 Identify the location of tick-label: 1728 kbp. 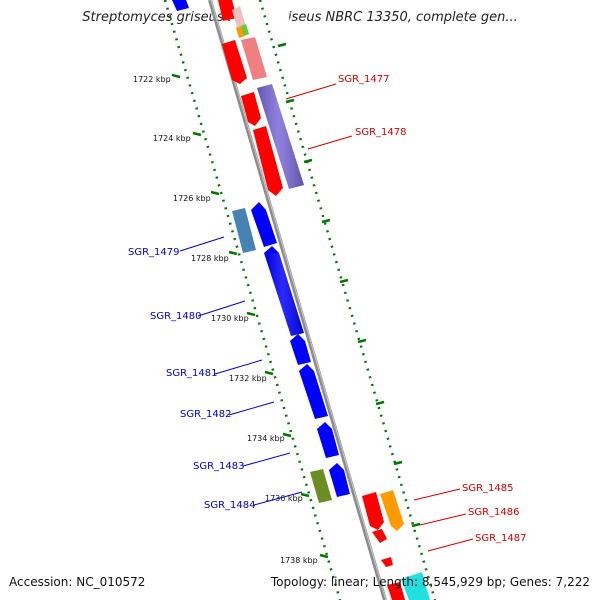
(210, 258).